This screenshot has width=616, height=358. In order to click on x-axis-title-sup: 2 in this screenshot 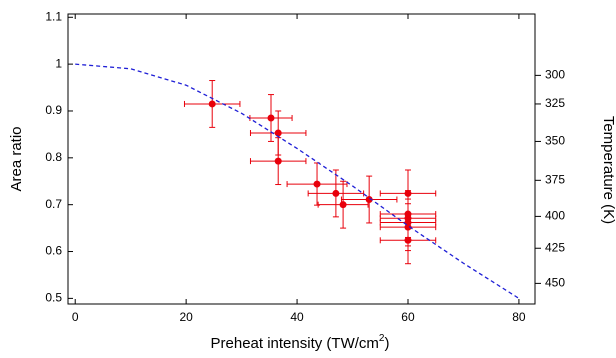, I will do `click(382, 338)`.